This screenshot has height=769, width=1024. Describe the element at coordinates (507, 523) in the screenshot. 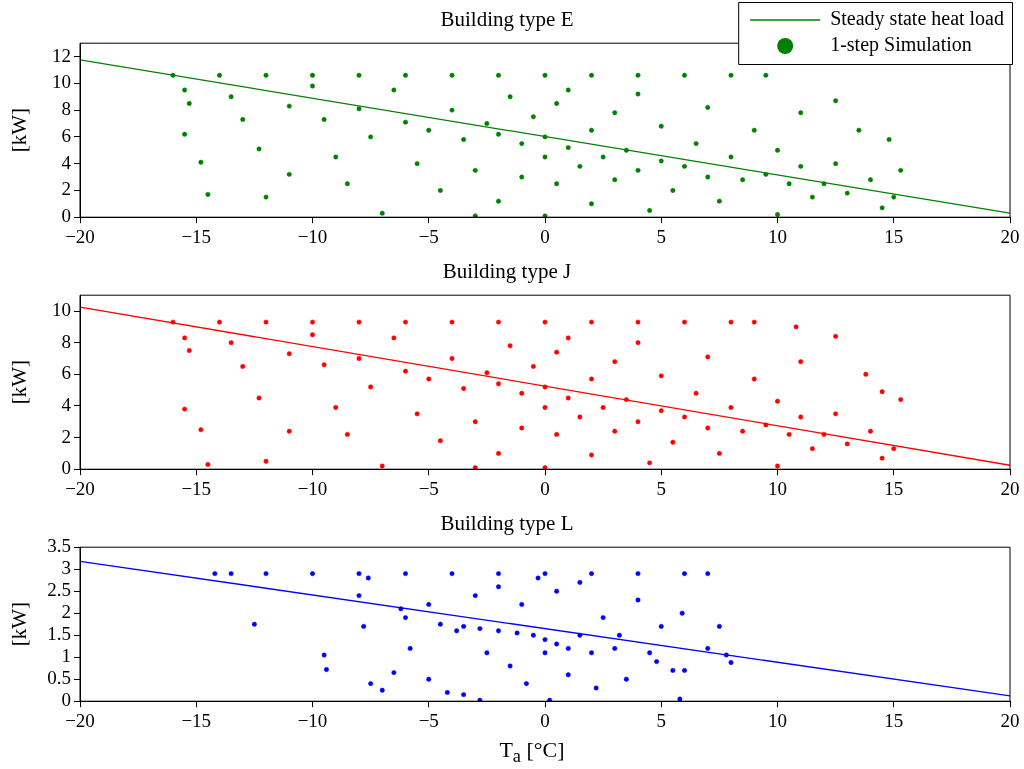

I see `chart-title: Building type L` at that location.